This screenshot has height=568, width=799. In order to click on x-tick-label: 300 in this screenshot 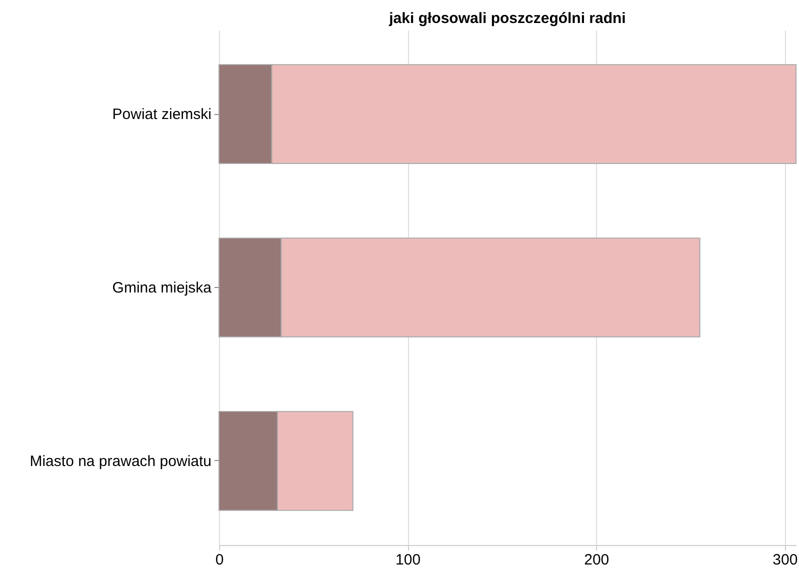, I will do `click(785, 560)`.